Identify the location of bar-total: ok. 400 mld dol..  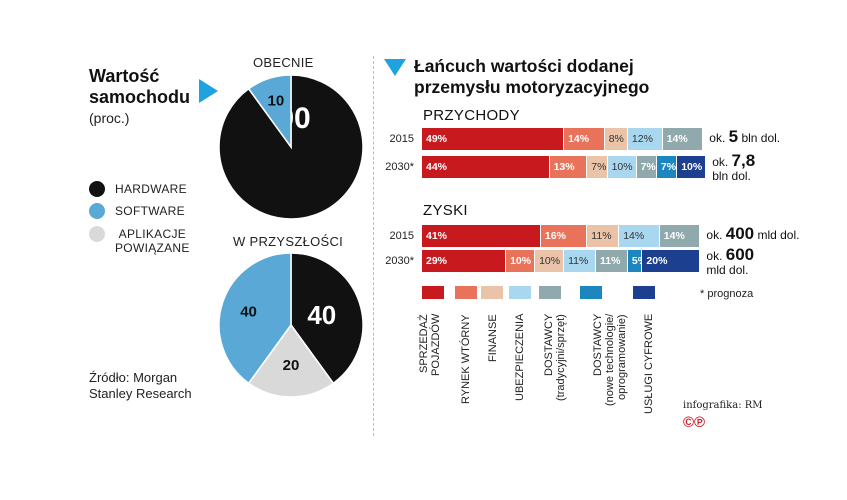
(753, 233).